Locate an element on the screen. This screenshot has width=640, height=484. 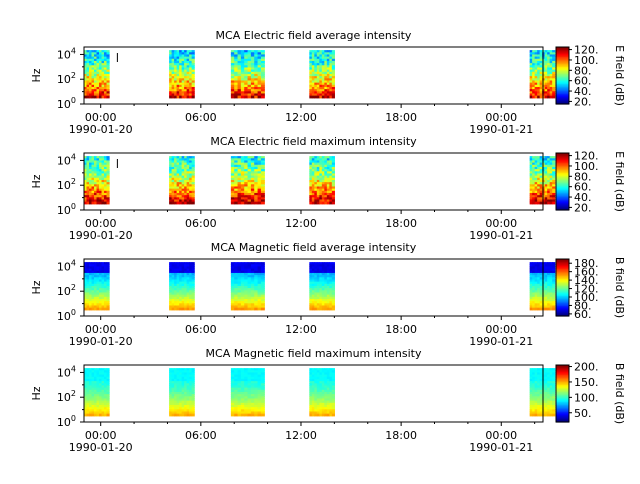
data-block is located at coordinates (322, 286).